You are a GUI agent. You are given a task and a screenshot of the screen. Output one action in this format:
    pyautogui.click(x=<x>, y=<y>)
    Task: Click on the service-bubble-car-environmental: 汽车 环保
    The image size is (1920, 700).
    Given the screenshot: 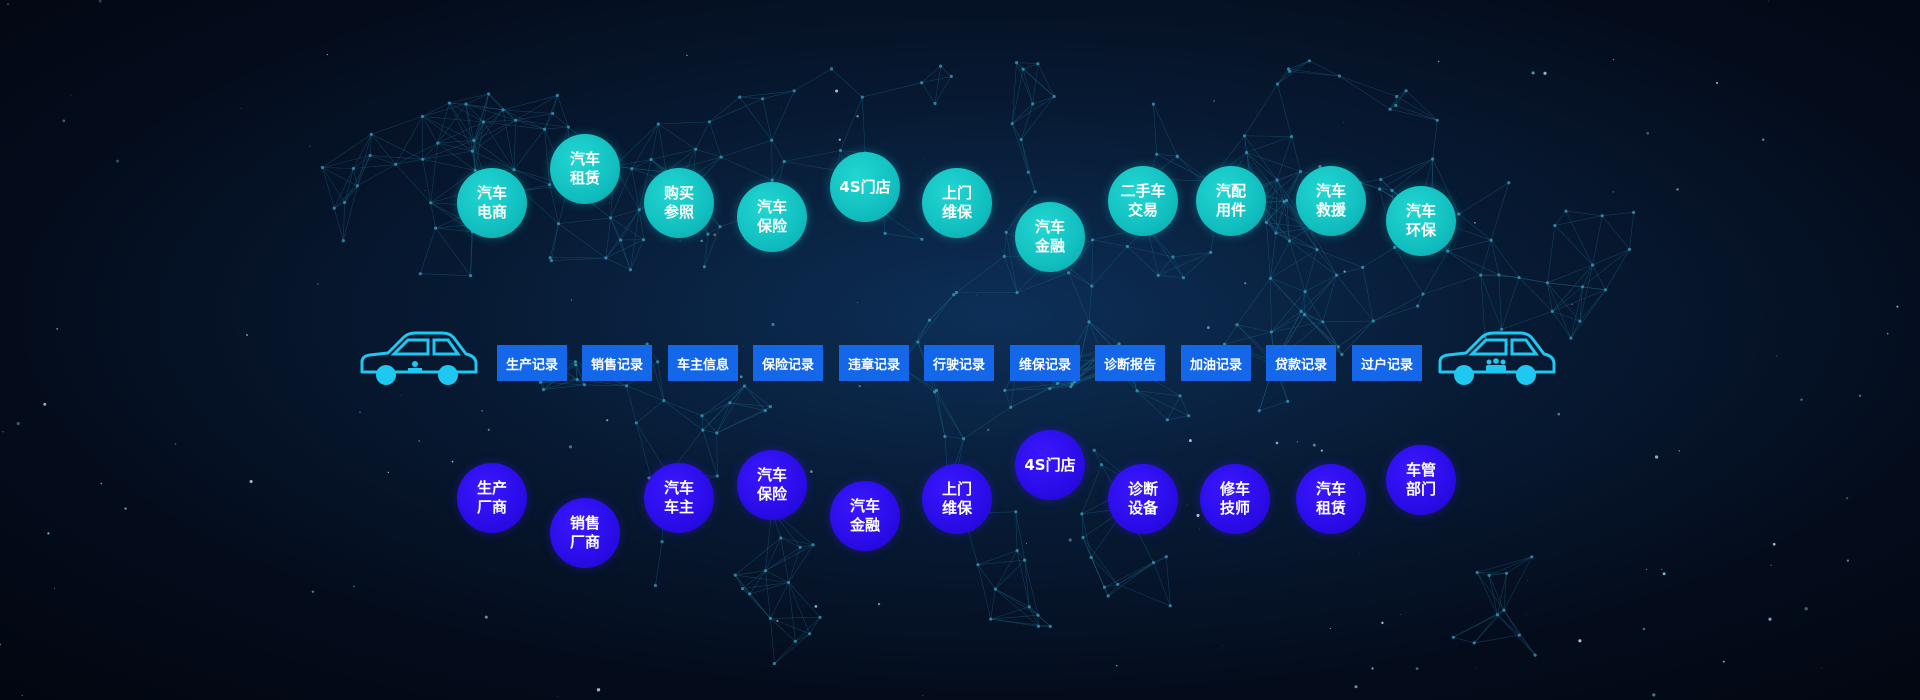 What is the action you would take?
    pyautogui.click(x=1421, y=221)
    